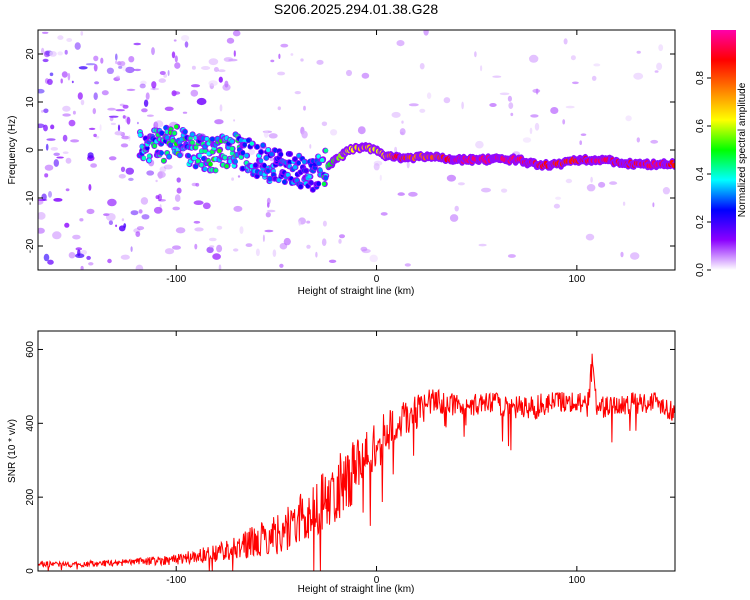 Image resolution: width=750 pixels, height=600 pixels. I want to click on snr-x-axis-label: Height of straight line (km), so click(356, 589).